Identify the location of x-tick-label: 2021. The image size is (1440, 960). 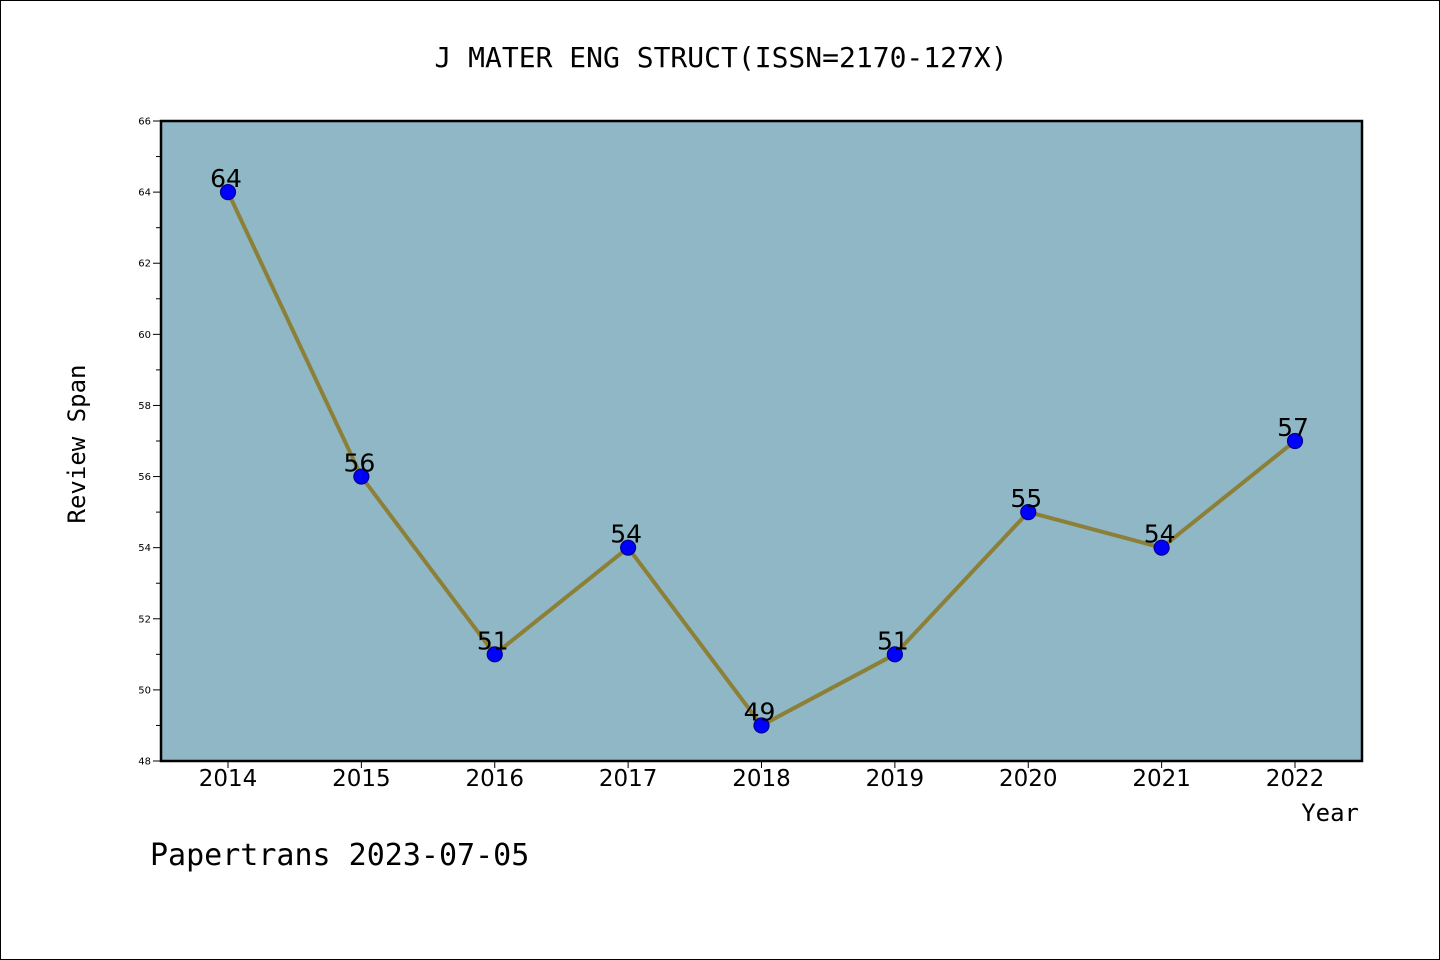
(1161, 779).